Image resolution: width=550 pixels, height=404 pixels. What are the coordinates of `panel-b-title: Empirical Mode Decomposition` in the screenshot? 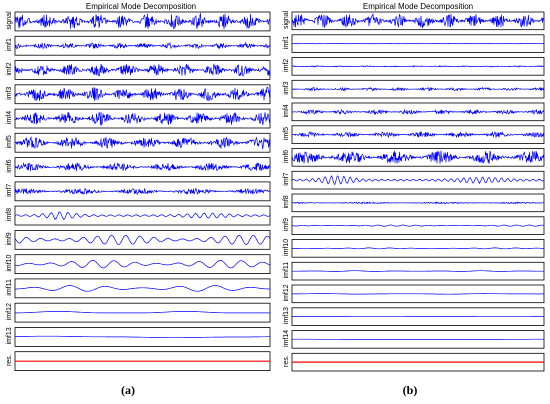 It's located at (418, 6).